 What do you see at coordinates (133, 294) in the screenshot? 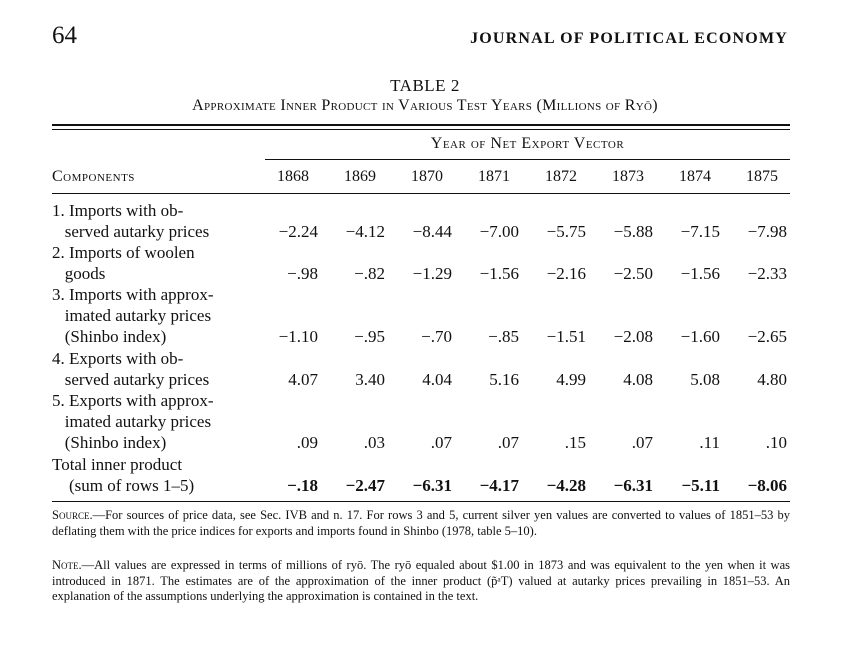
I see `row-label-line: 3. Imports with approx-` at bounding box center [133, 294].